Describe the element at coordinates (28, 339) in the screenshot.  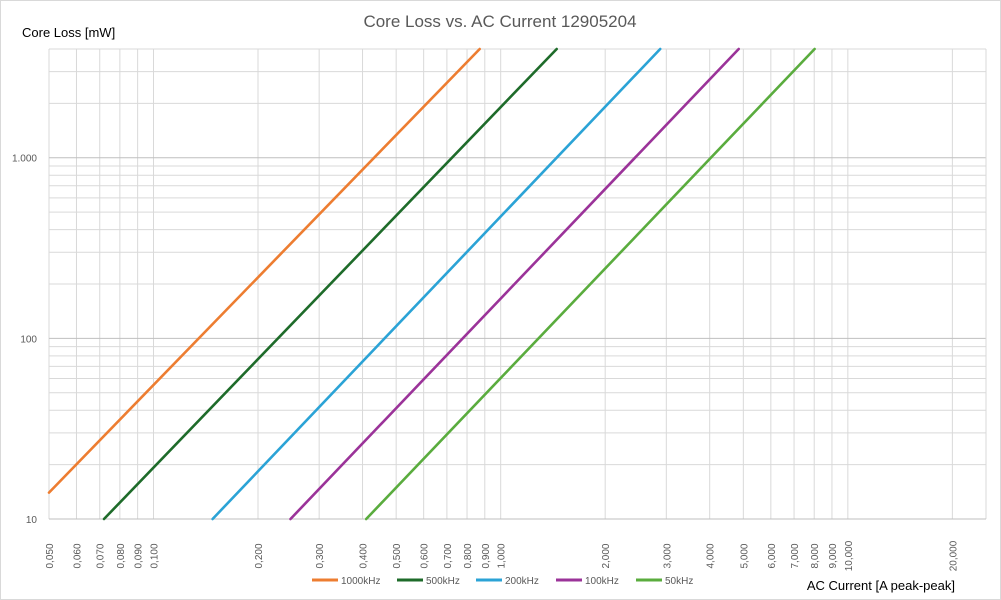
I see `y-tick-label: 100` at that location.